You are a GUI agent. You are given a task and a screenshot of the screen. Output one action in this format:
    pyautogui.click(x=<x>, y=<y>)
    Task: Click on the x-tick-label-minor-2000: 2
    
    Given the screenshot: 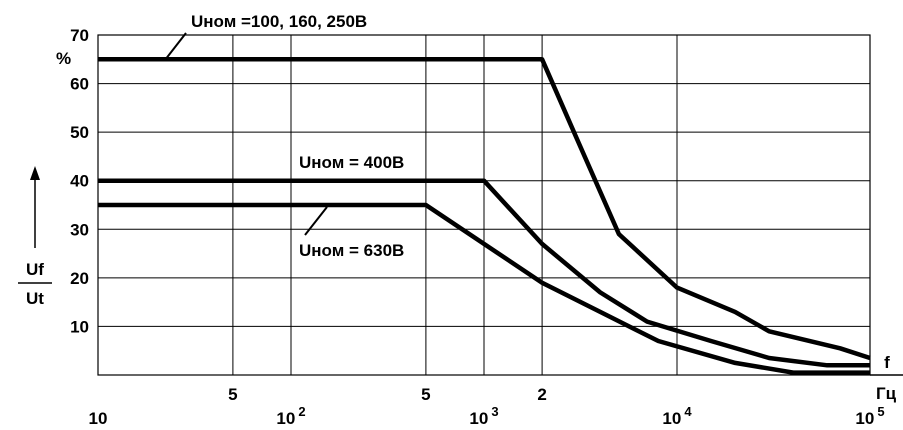 What is the action you would take?
    pyautogui.click(x=541, y=394)
    